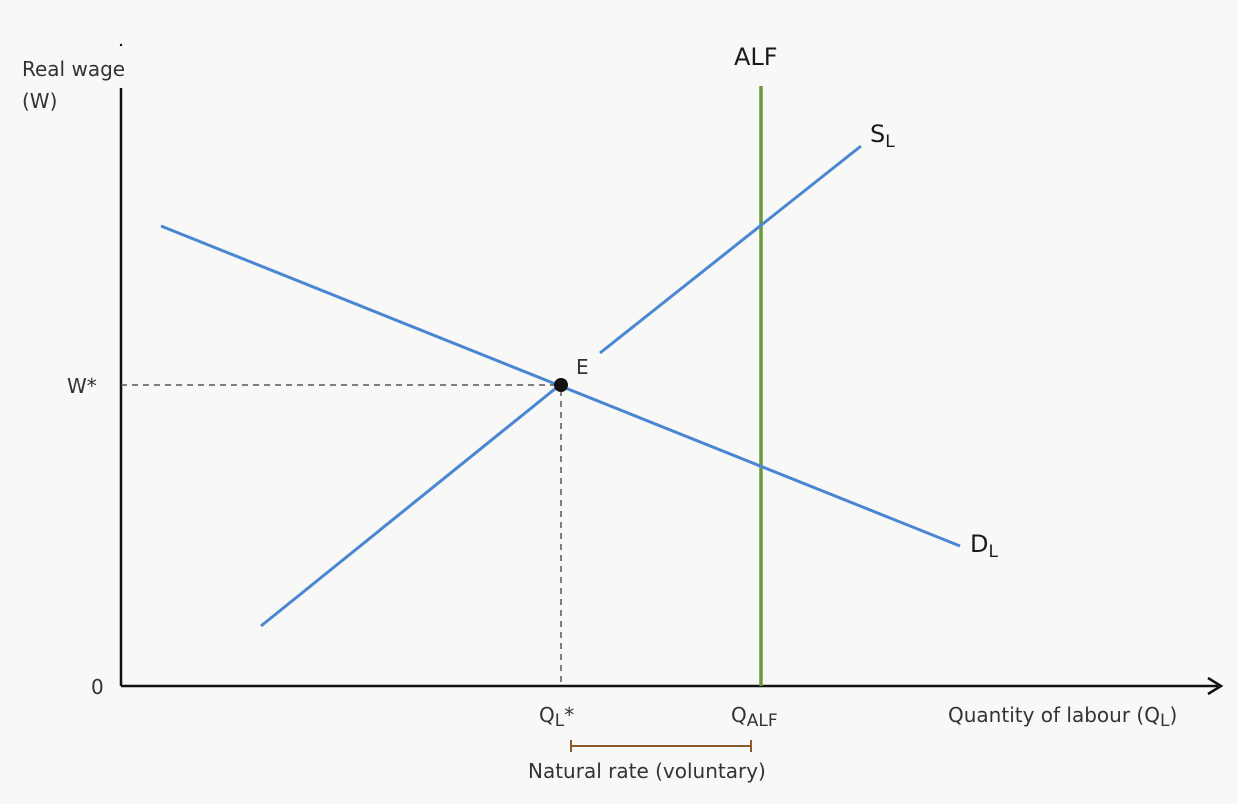  Describe the element at coordinates (82, 386) in the screenshot. I see `w-star-label: W*` at that location.